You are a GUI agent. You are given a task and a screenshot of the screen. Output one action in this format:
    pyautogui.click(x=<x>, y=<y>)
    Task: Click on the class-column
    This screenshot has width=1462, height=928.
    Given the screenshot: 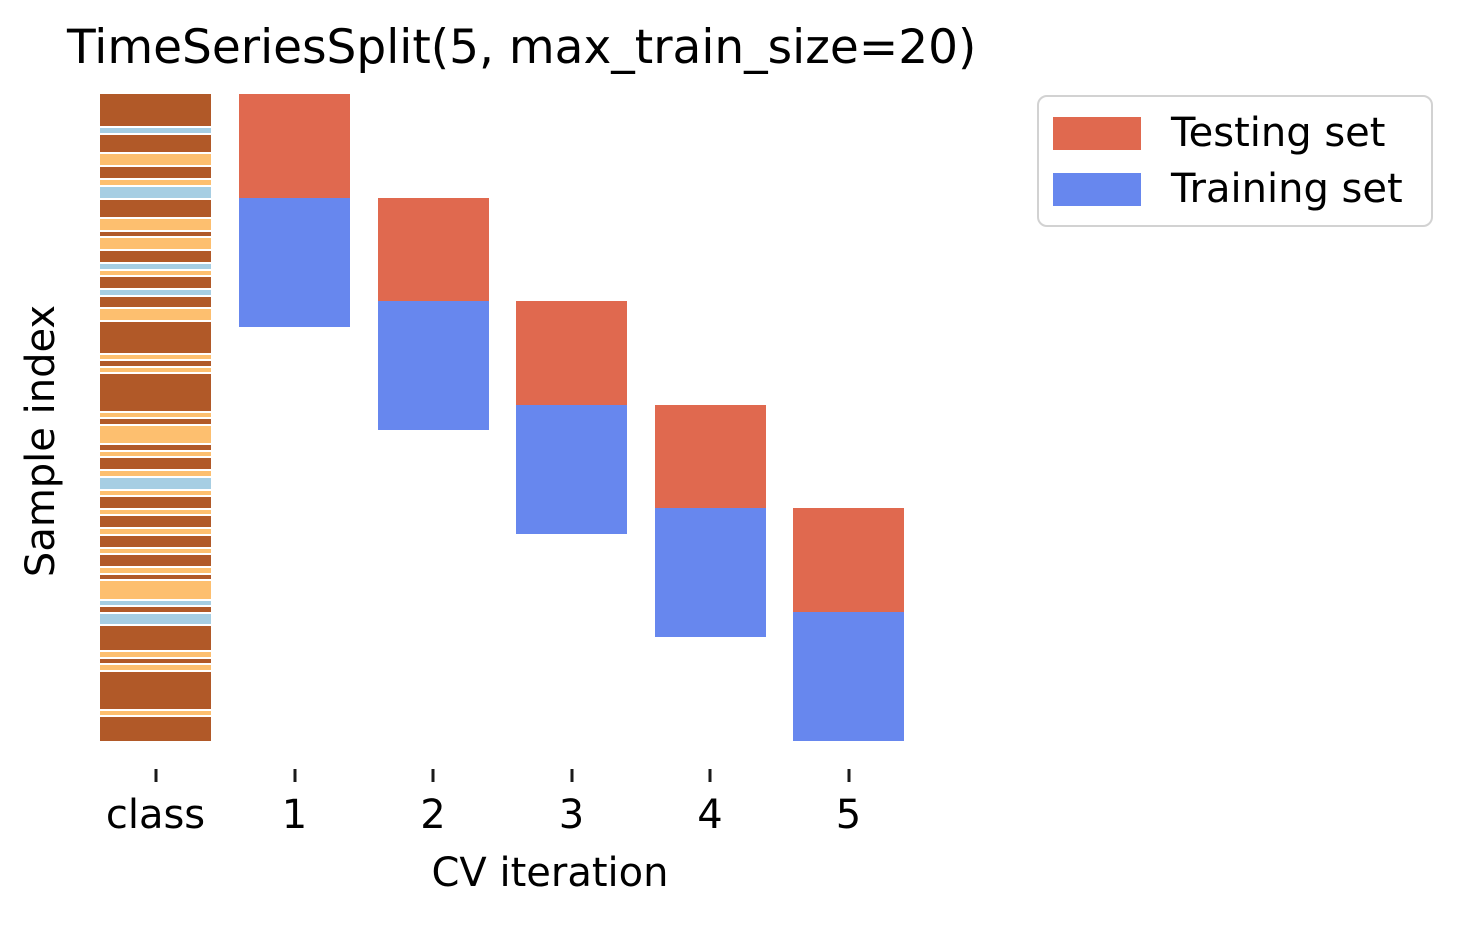 What is the action you would take?
    pyautogui.click(x=155, y=417)
    